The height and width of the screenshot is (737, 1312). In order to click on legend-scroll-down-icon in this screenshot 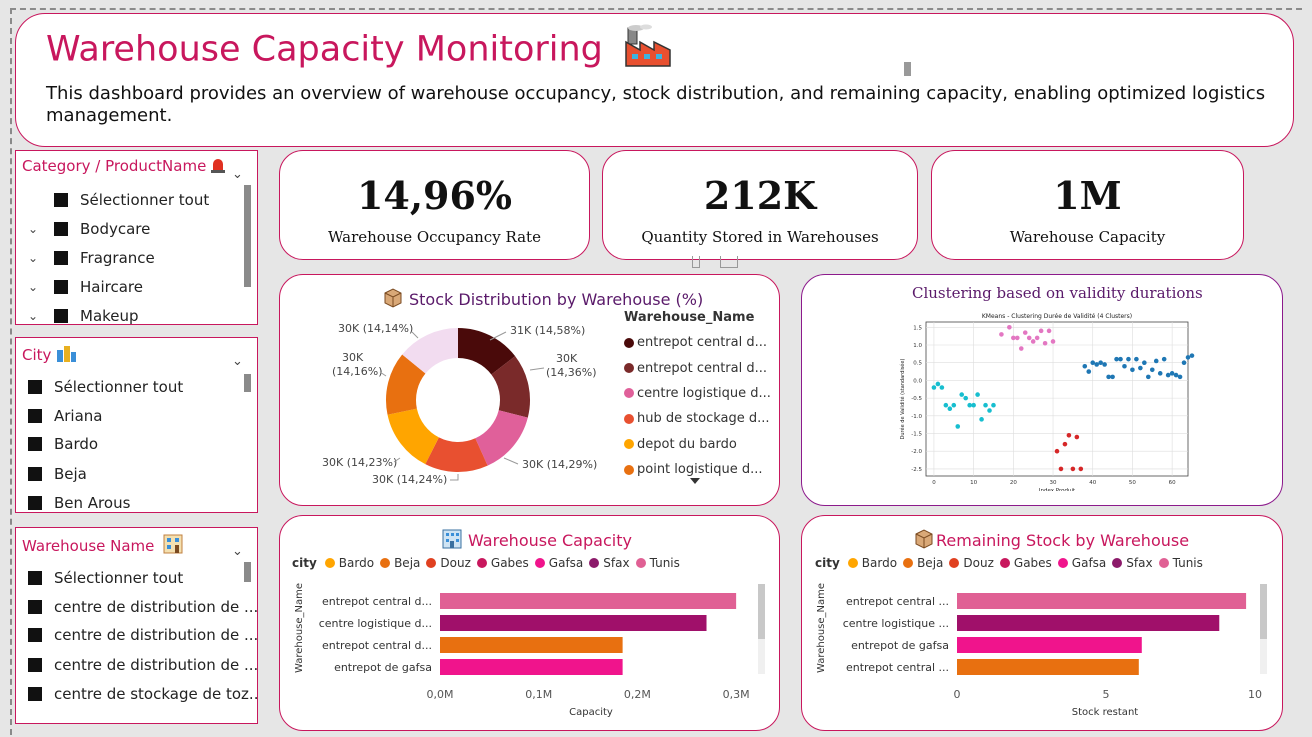, I will do `click(695, 481)`.